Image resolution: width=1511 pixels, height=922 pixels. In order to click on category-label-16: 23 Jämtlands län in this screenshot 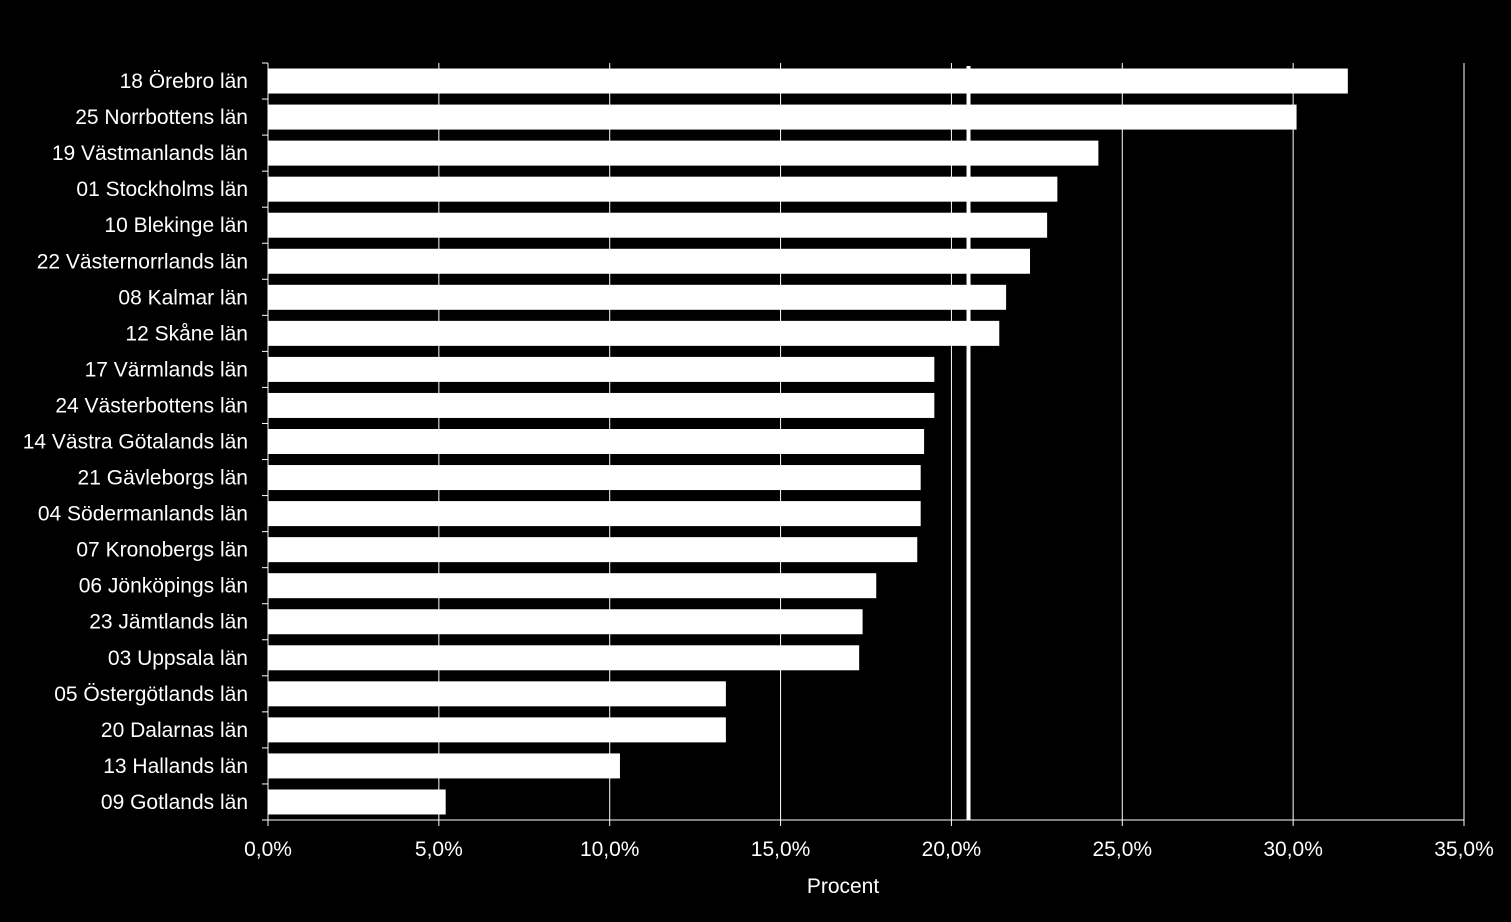, I will do `click(168, 622)`.